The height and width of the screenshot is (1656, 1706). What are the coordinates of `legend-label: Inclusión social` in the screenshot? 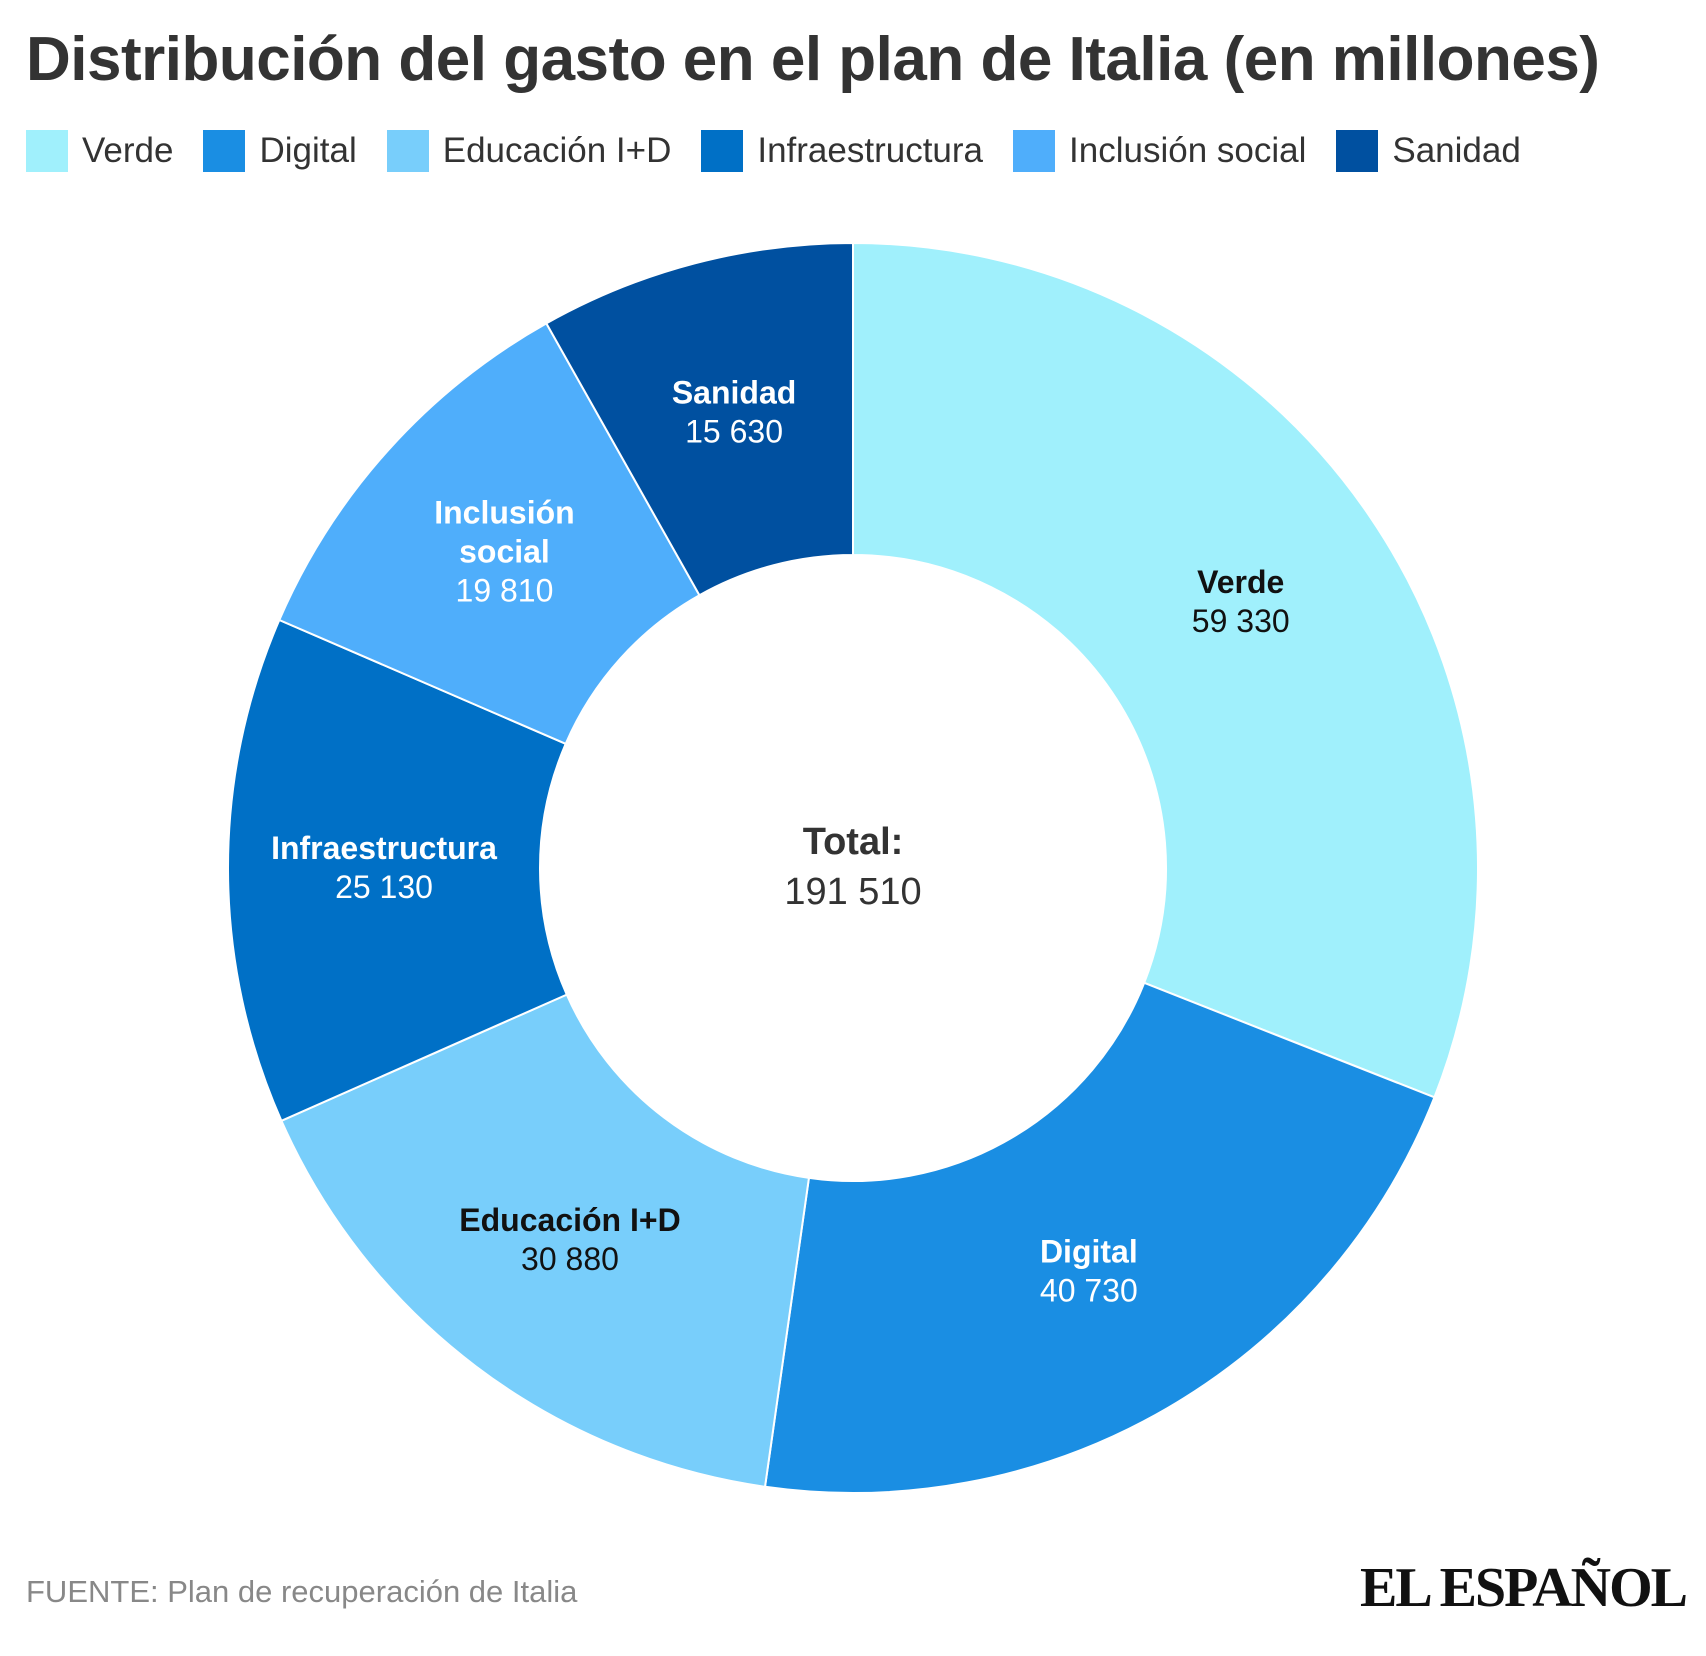 It's located at (1188, 150).